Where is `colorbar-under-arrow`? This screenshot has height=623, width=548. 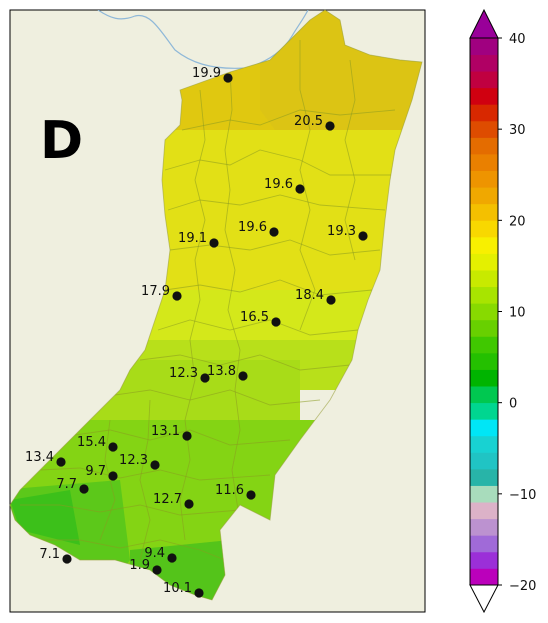
colorbar-under-arrow is located at coordinates (484, 599).